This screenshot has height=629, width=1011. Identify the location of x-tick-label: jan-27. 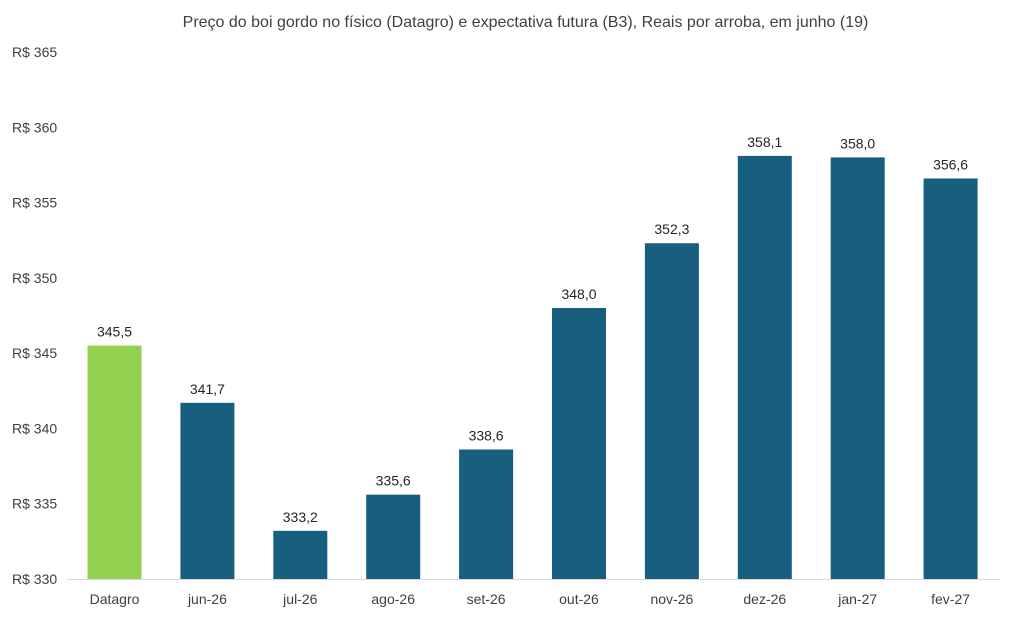
(857, 599).